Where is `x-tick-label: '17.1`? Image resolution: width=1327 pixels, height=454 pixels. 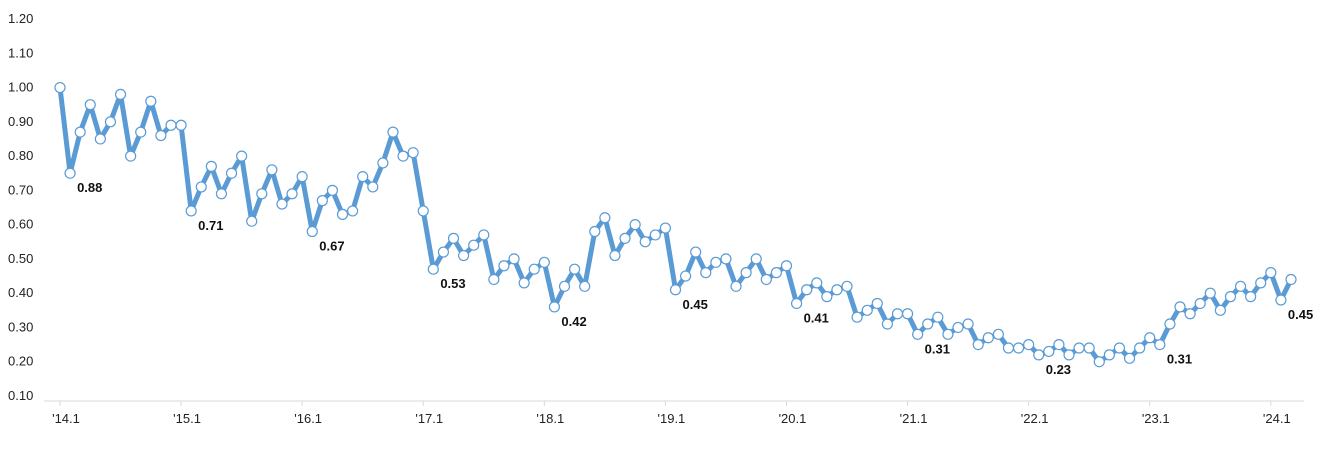
x-tick-label: '17.1 is located at coordinates (429, 418).